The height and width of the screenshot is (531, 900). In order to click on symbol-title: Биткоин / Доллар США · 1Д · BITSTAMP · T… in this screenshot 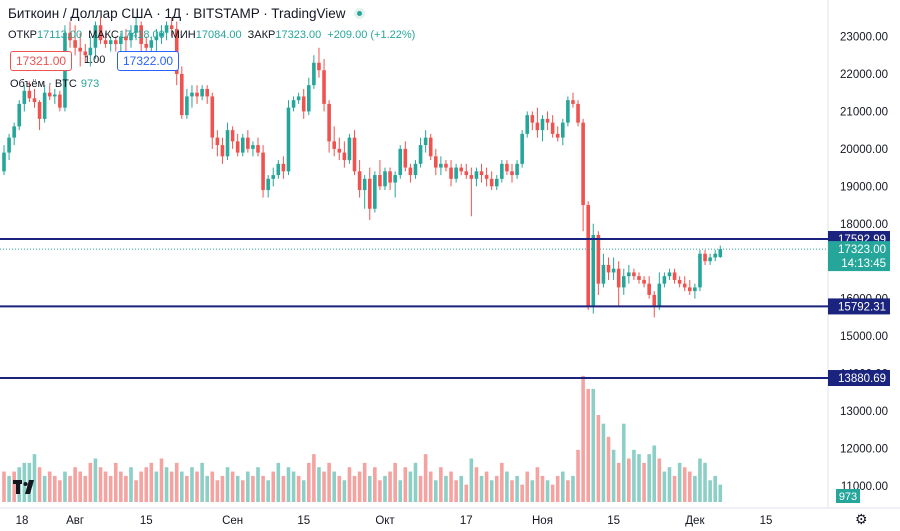, I will do `click(177, 13)`.